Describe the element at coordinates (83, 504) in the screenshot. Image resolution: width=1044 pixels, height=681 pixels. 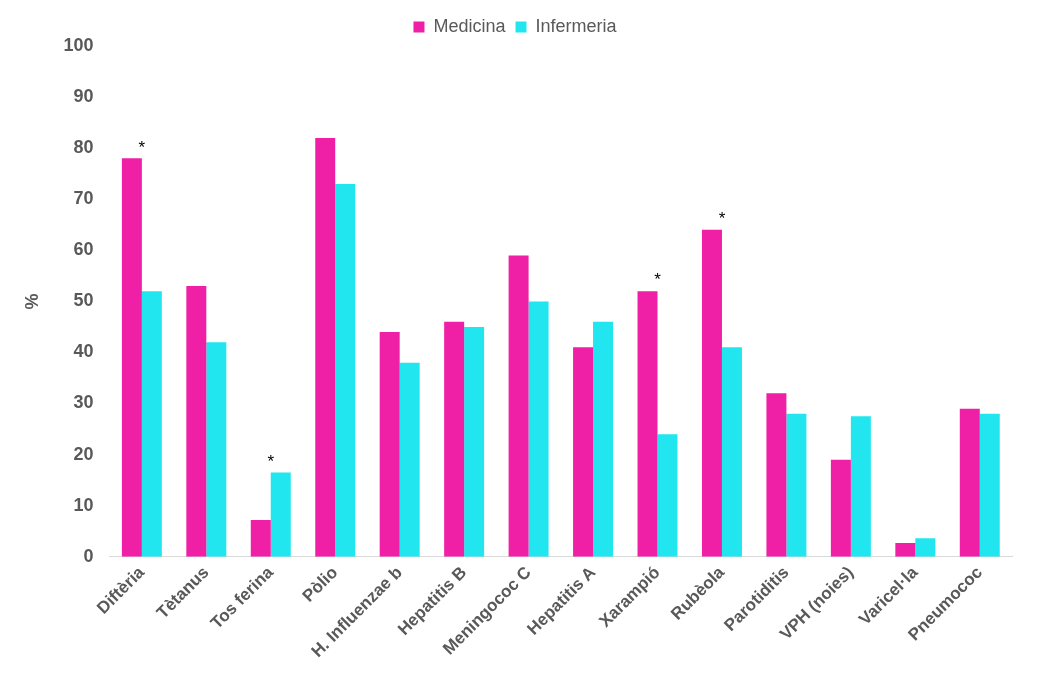
I see `y-tick-label: 10` at that location.